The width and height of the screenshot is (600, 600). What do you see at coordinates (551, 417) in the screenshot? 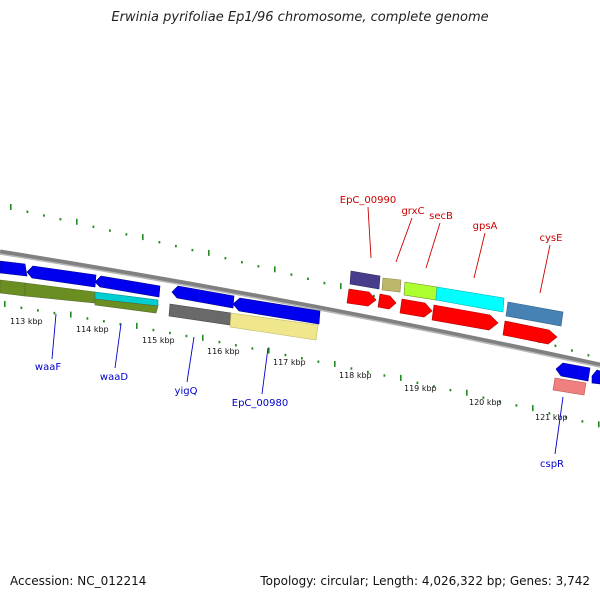
I see `kbp-label: 121 kbp` at bounding box center [551, 417].